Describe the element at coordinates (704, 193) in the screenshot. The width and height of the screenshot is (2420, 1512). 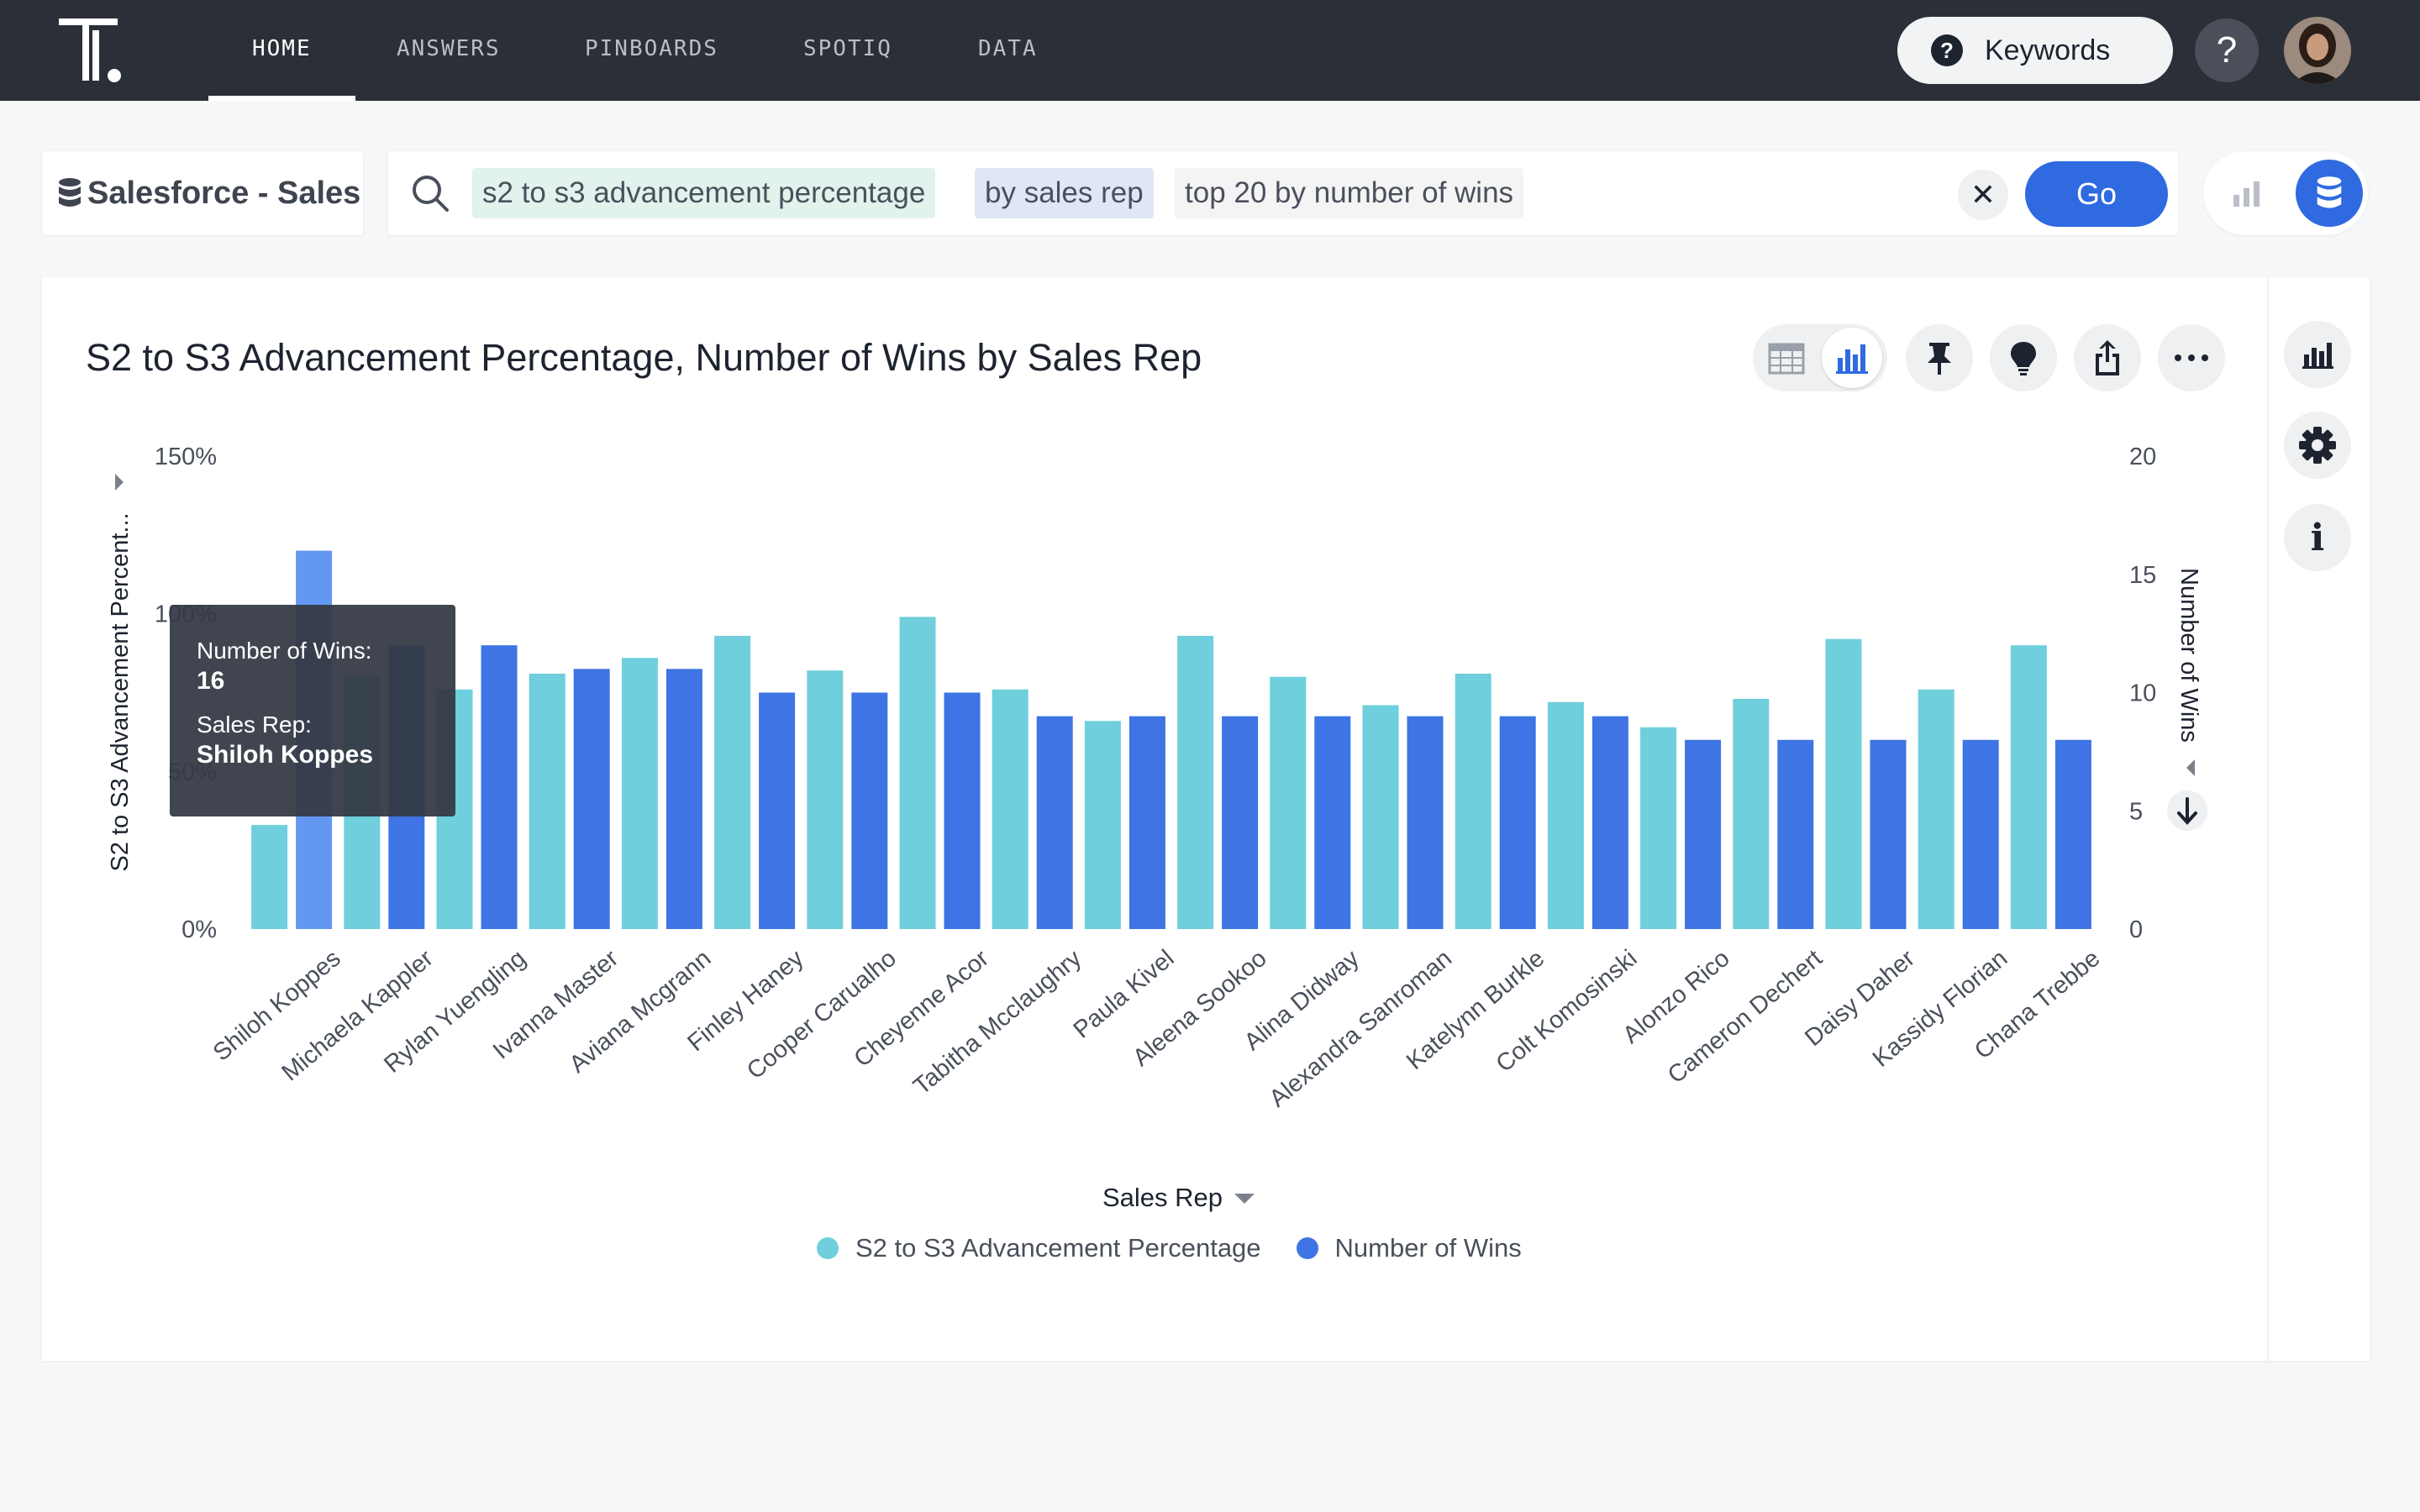
I see `search-token-measure: s2 to s3 advancement percentage` at that location.